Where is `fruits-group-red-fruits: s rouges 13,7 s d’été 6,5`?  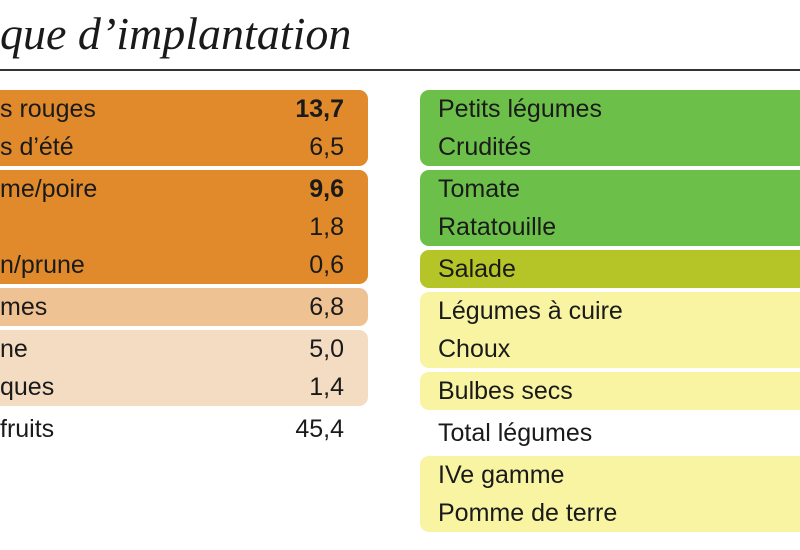 fruits-group-red-fruits: s rouges 13,7 s d’été 6,5 is located at coordinates (184, 128).